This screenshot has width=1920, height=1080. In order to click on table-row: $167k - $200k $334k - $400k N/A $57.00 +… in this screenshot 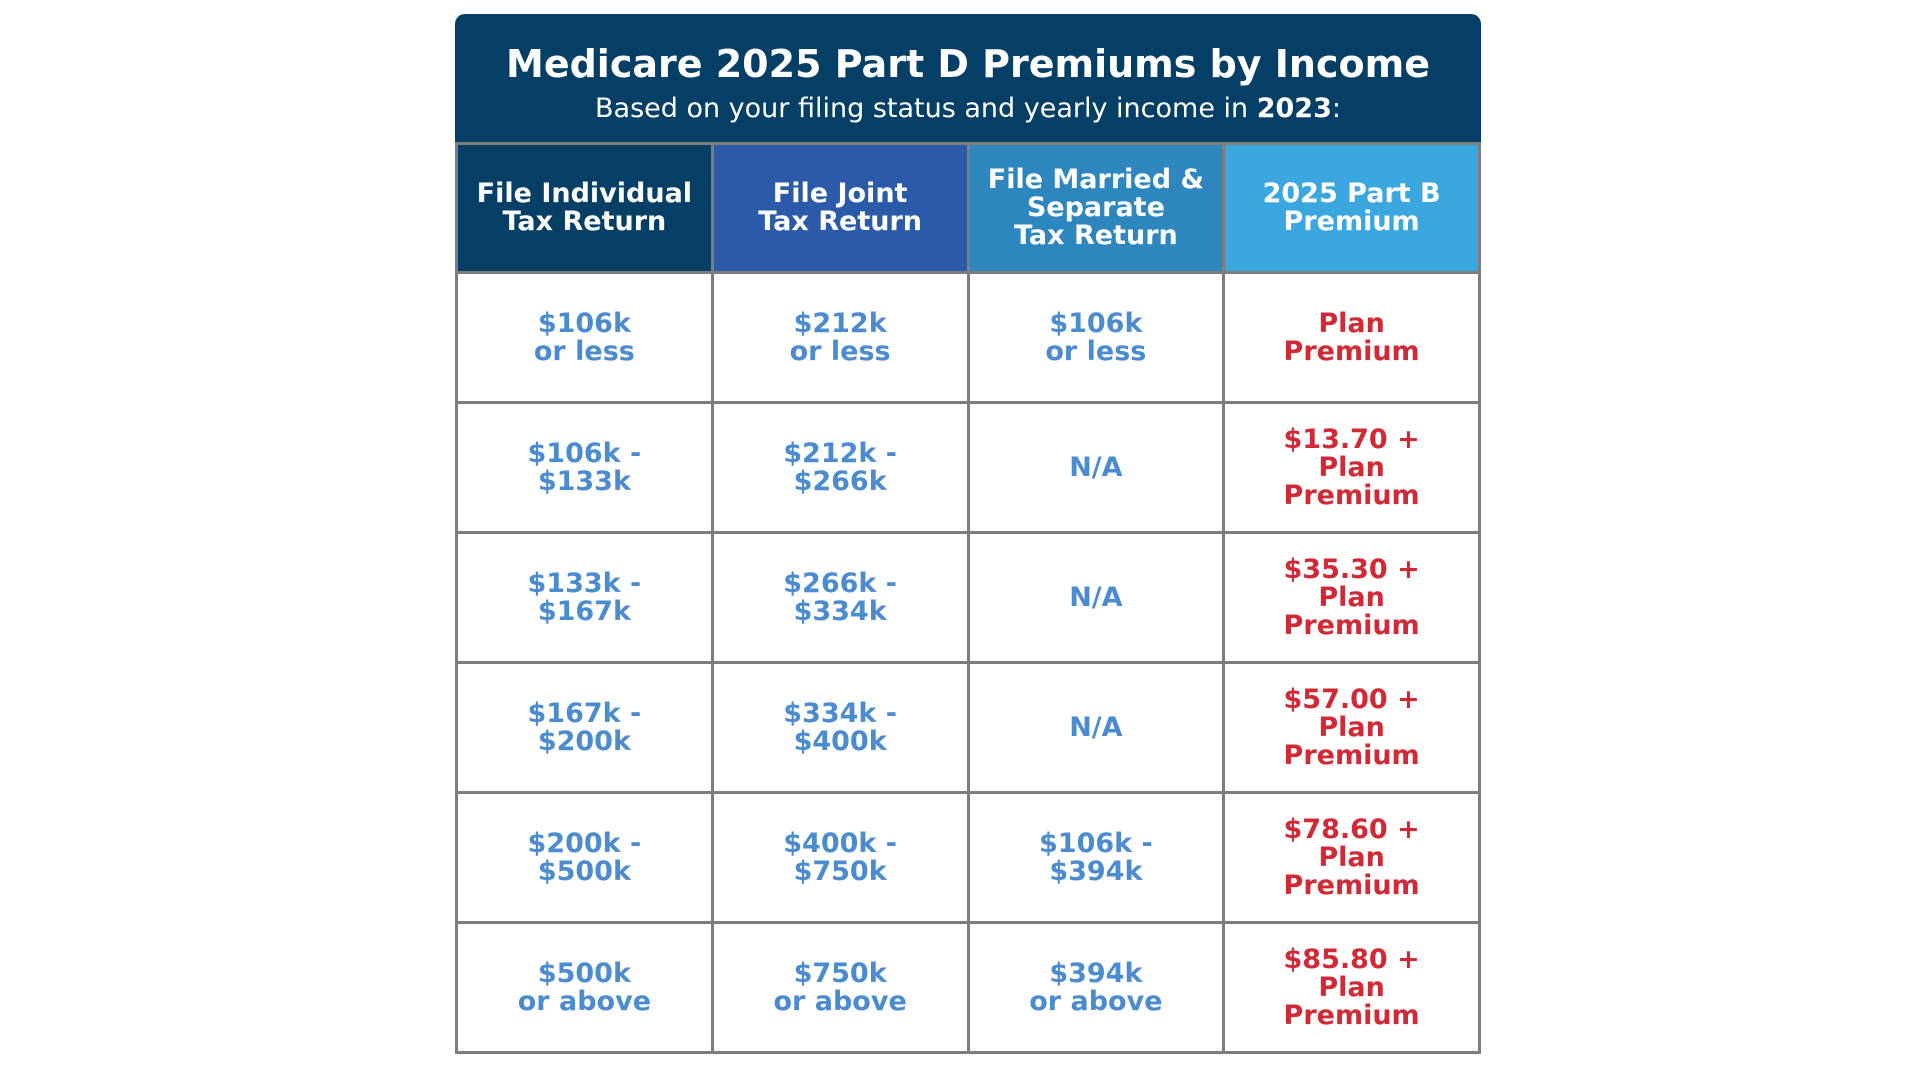, I will do `click(968, 727)`.